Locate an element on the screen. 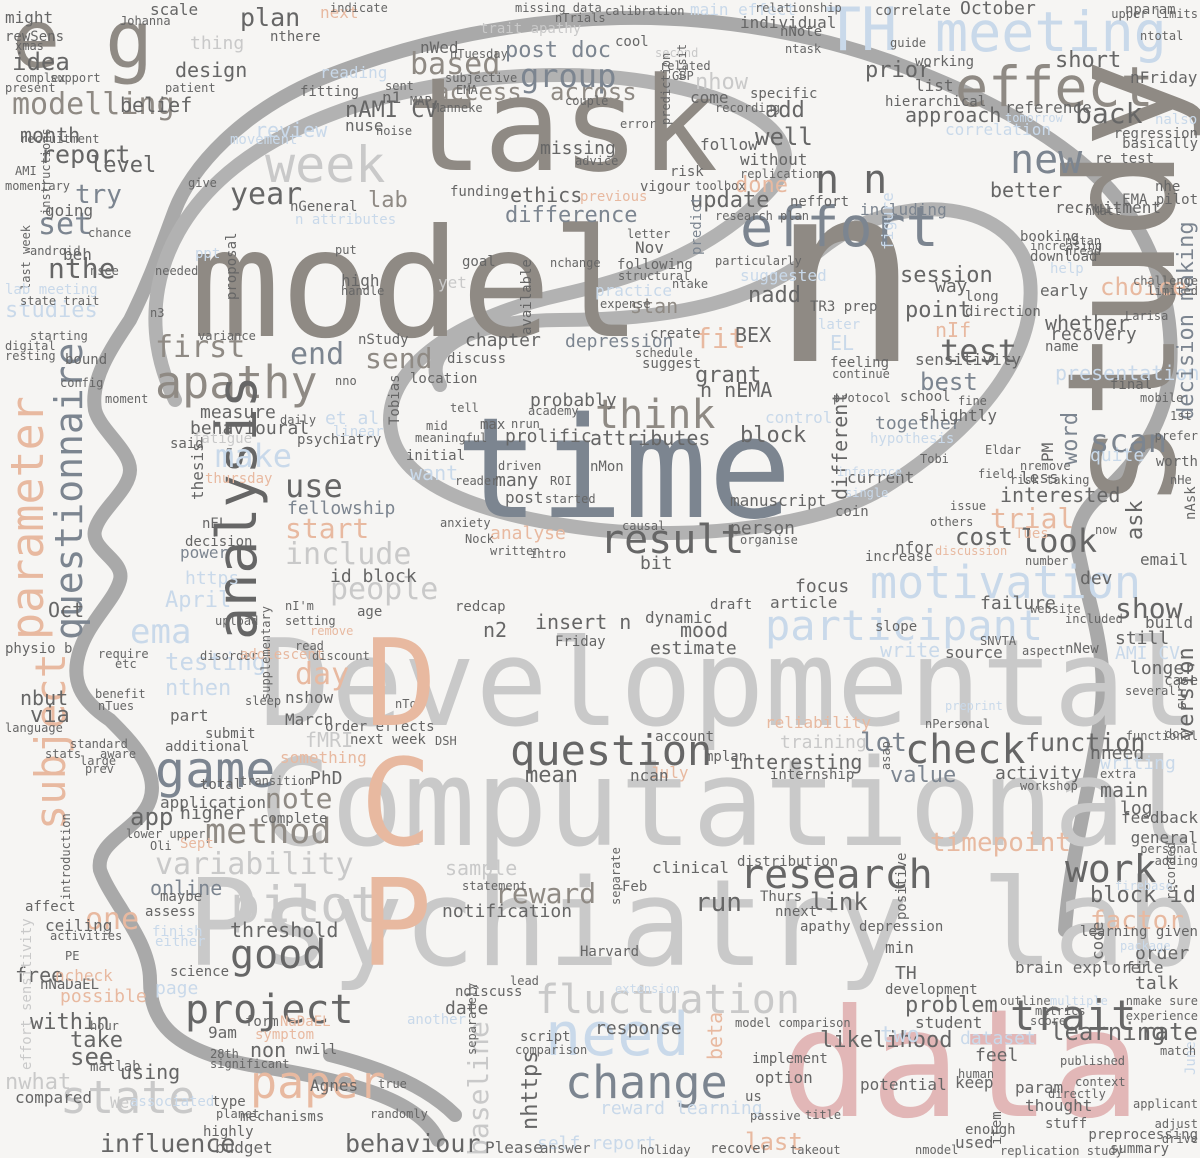 The height and width of the screenshot is (1158, 1200). word-ntotal: ntotal is located at coordinates (1162, 36).